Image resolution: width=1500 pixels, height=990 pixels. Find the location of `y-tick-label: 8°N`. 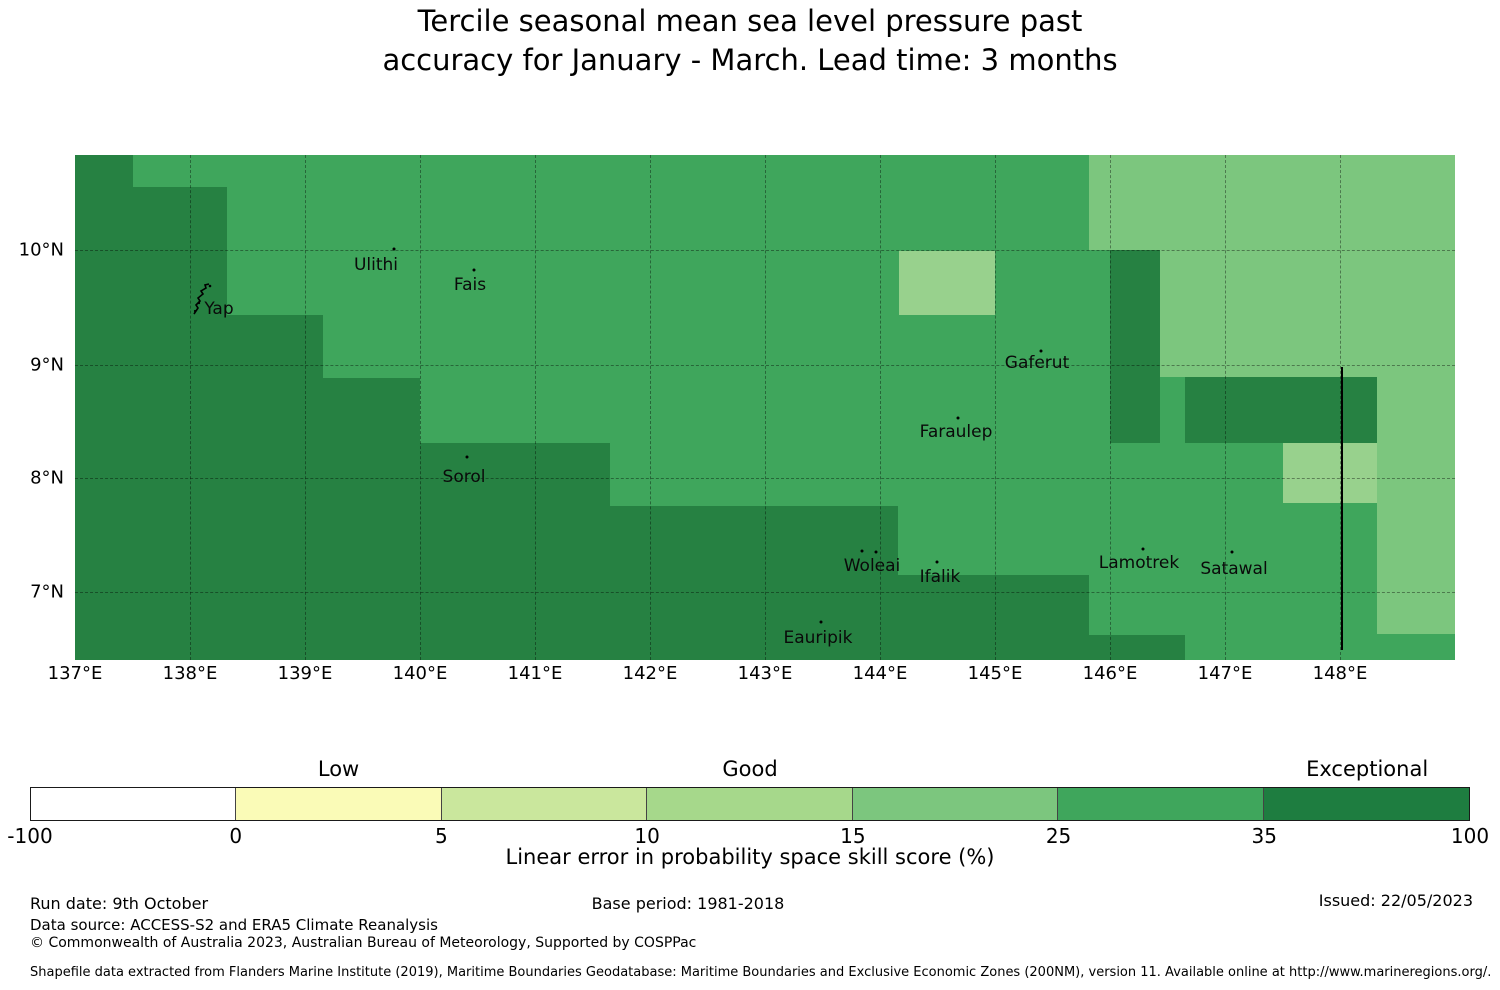

y-tick-label: 8°N is located at coordinates (47, 478).